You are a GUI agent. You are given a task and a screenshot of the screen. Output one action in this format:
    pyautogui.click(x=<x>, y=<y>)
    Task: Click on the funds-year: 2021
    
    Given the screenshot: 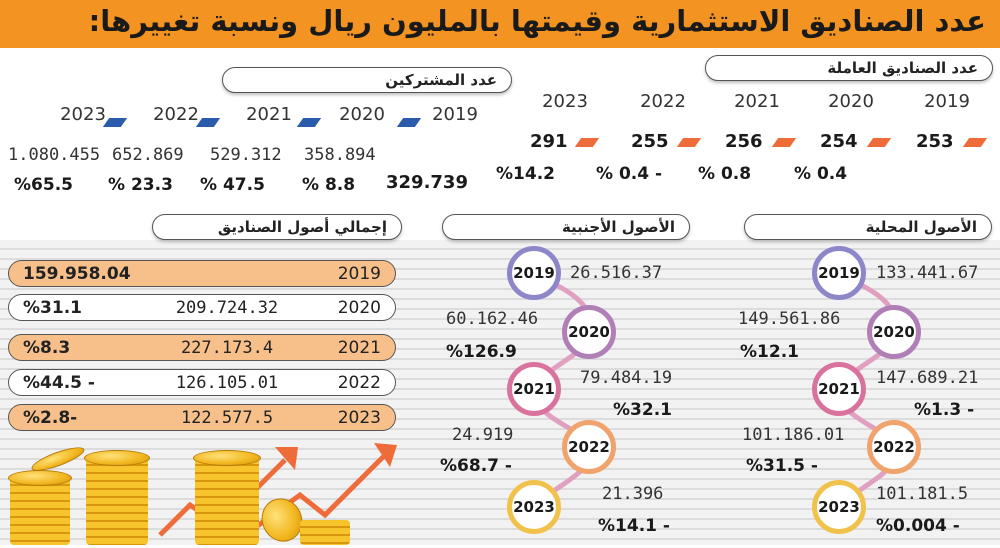 What is the action you would take?
    pyautogui.click(x=757, y=101)
    